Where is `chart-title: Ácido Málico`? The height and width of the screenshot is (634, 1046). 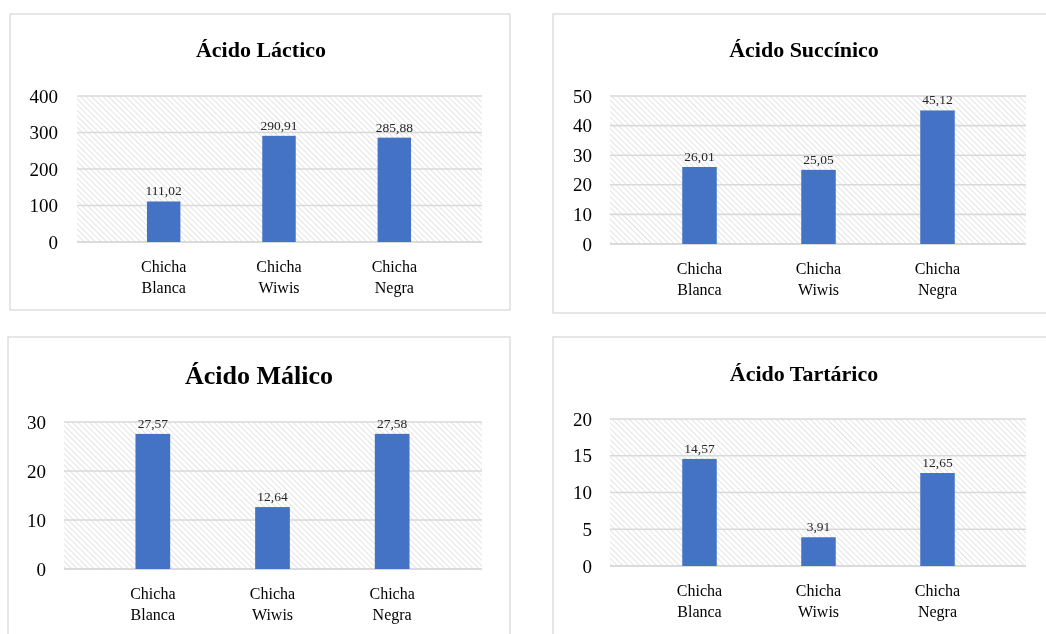
chart-title: Ácido Málico is located at coordinates (259, 375).